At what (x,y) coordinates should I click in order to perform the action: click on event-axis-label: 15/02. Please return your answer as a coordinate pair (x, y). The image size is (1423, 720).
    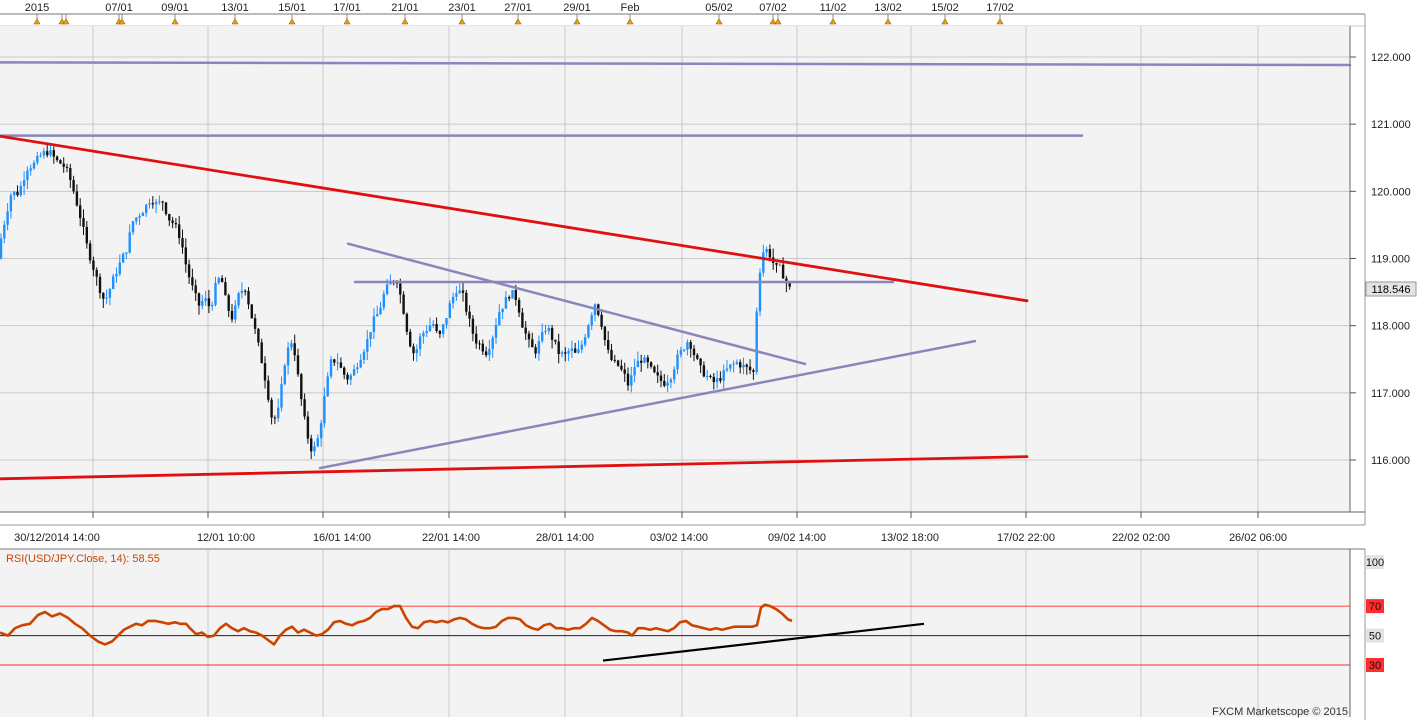
    Looking at the image, I should click on (945, 8).